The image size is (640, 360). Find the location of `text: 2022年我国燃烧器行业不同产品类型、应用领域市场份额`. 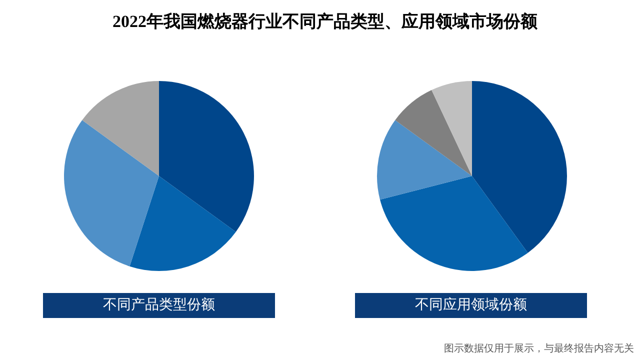

text: 2022年我国燃烧器行业不同产品类型、应用领域市场份额 is located at coordinates (325, 21).